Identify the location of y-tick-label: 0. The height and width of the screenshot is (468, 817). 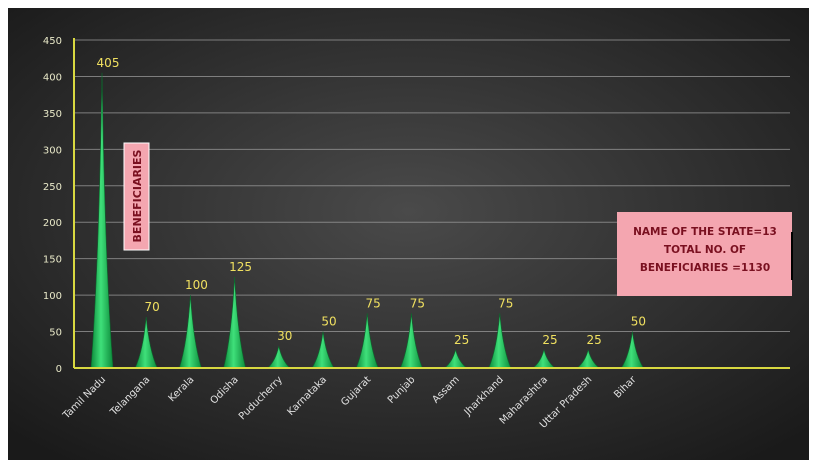
(59, 369).